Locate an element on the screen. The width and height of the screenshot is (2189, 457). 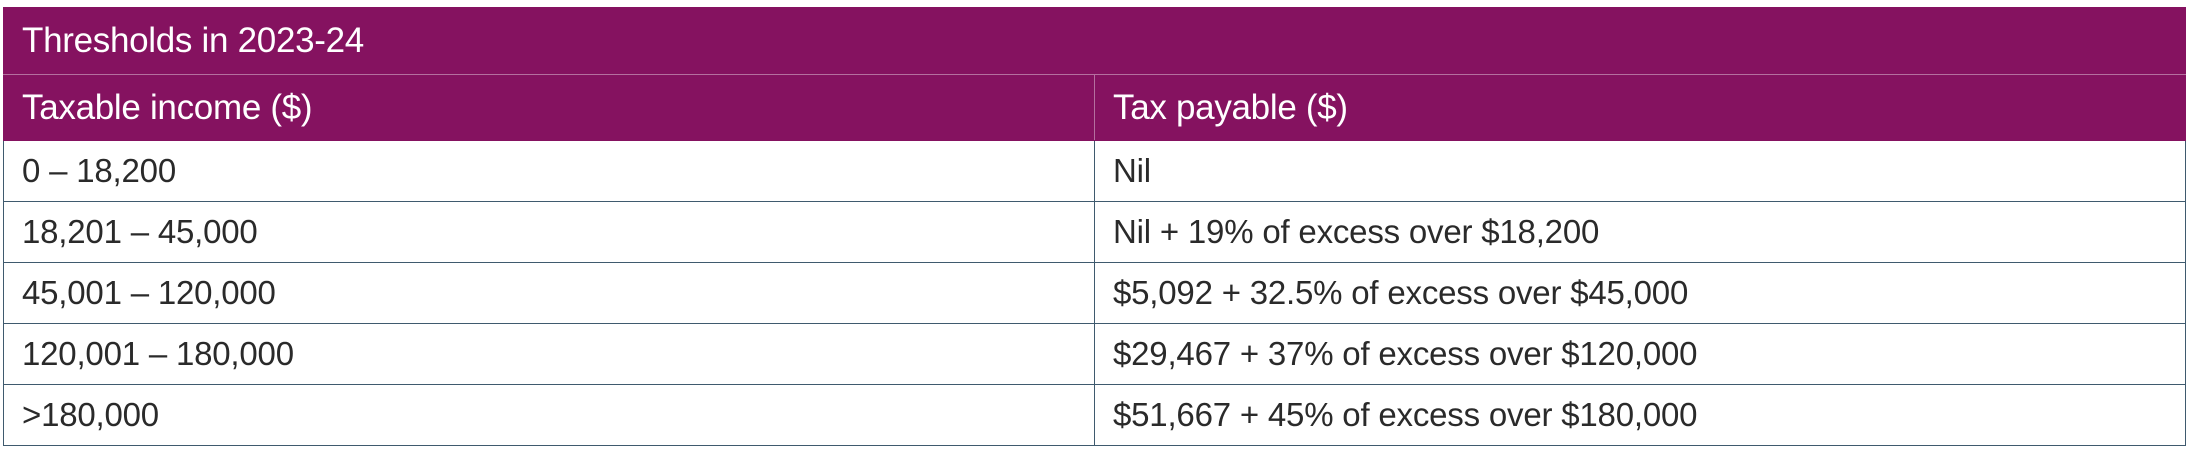
tax-payable-cell: $51,667 + 45% of excess over $180,000 is located at coordinates (1640, 415).